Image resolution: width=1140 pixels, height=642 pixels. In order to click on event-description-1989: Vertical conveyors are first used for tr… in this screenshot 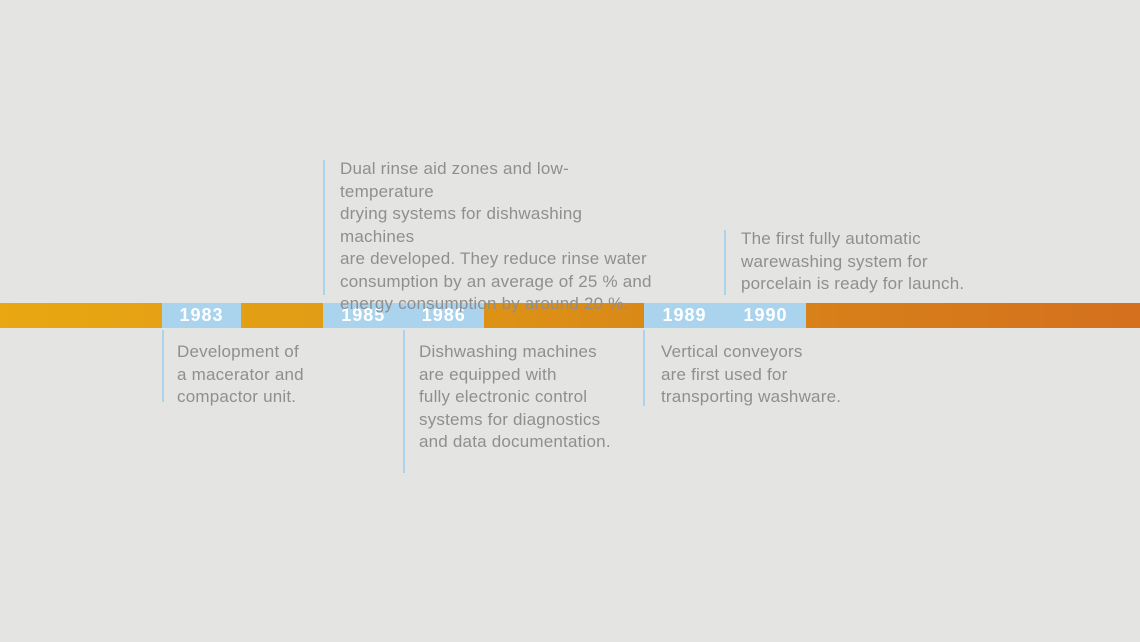, I will do `click(751, 374)`.